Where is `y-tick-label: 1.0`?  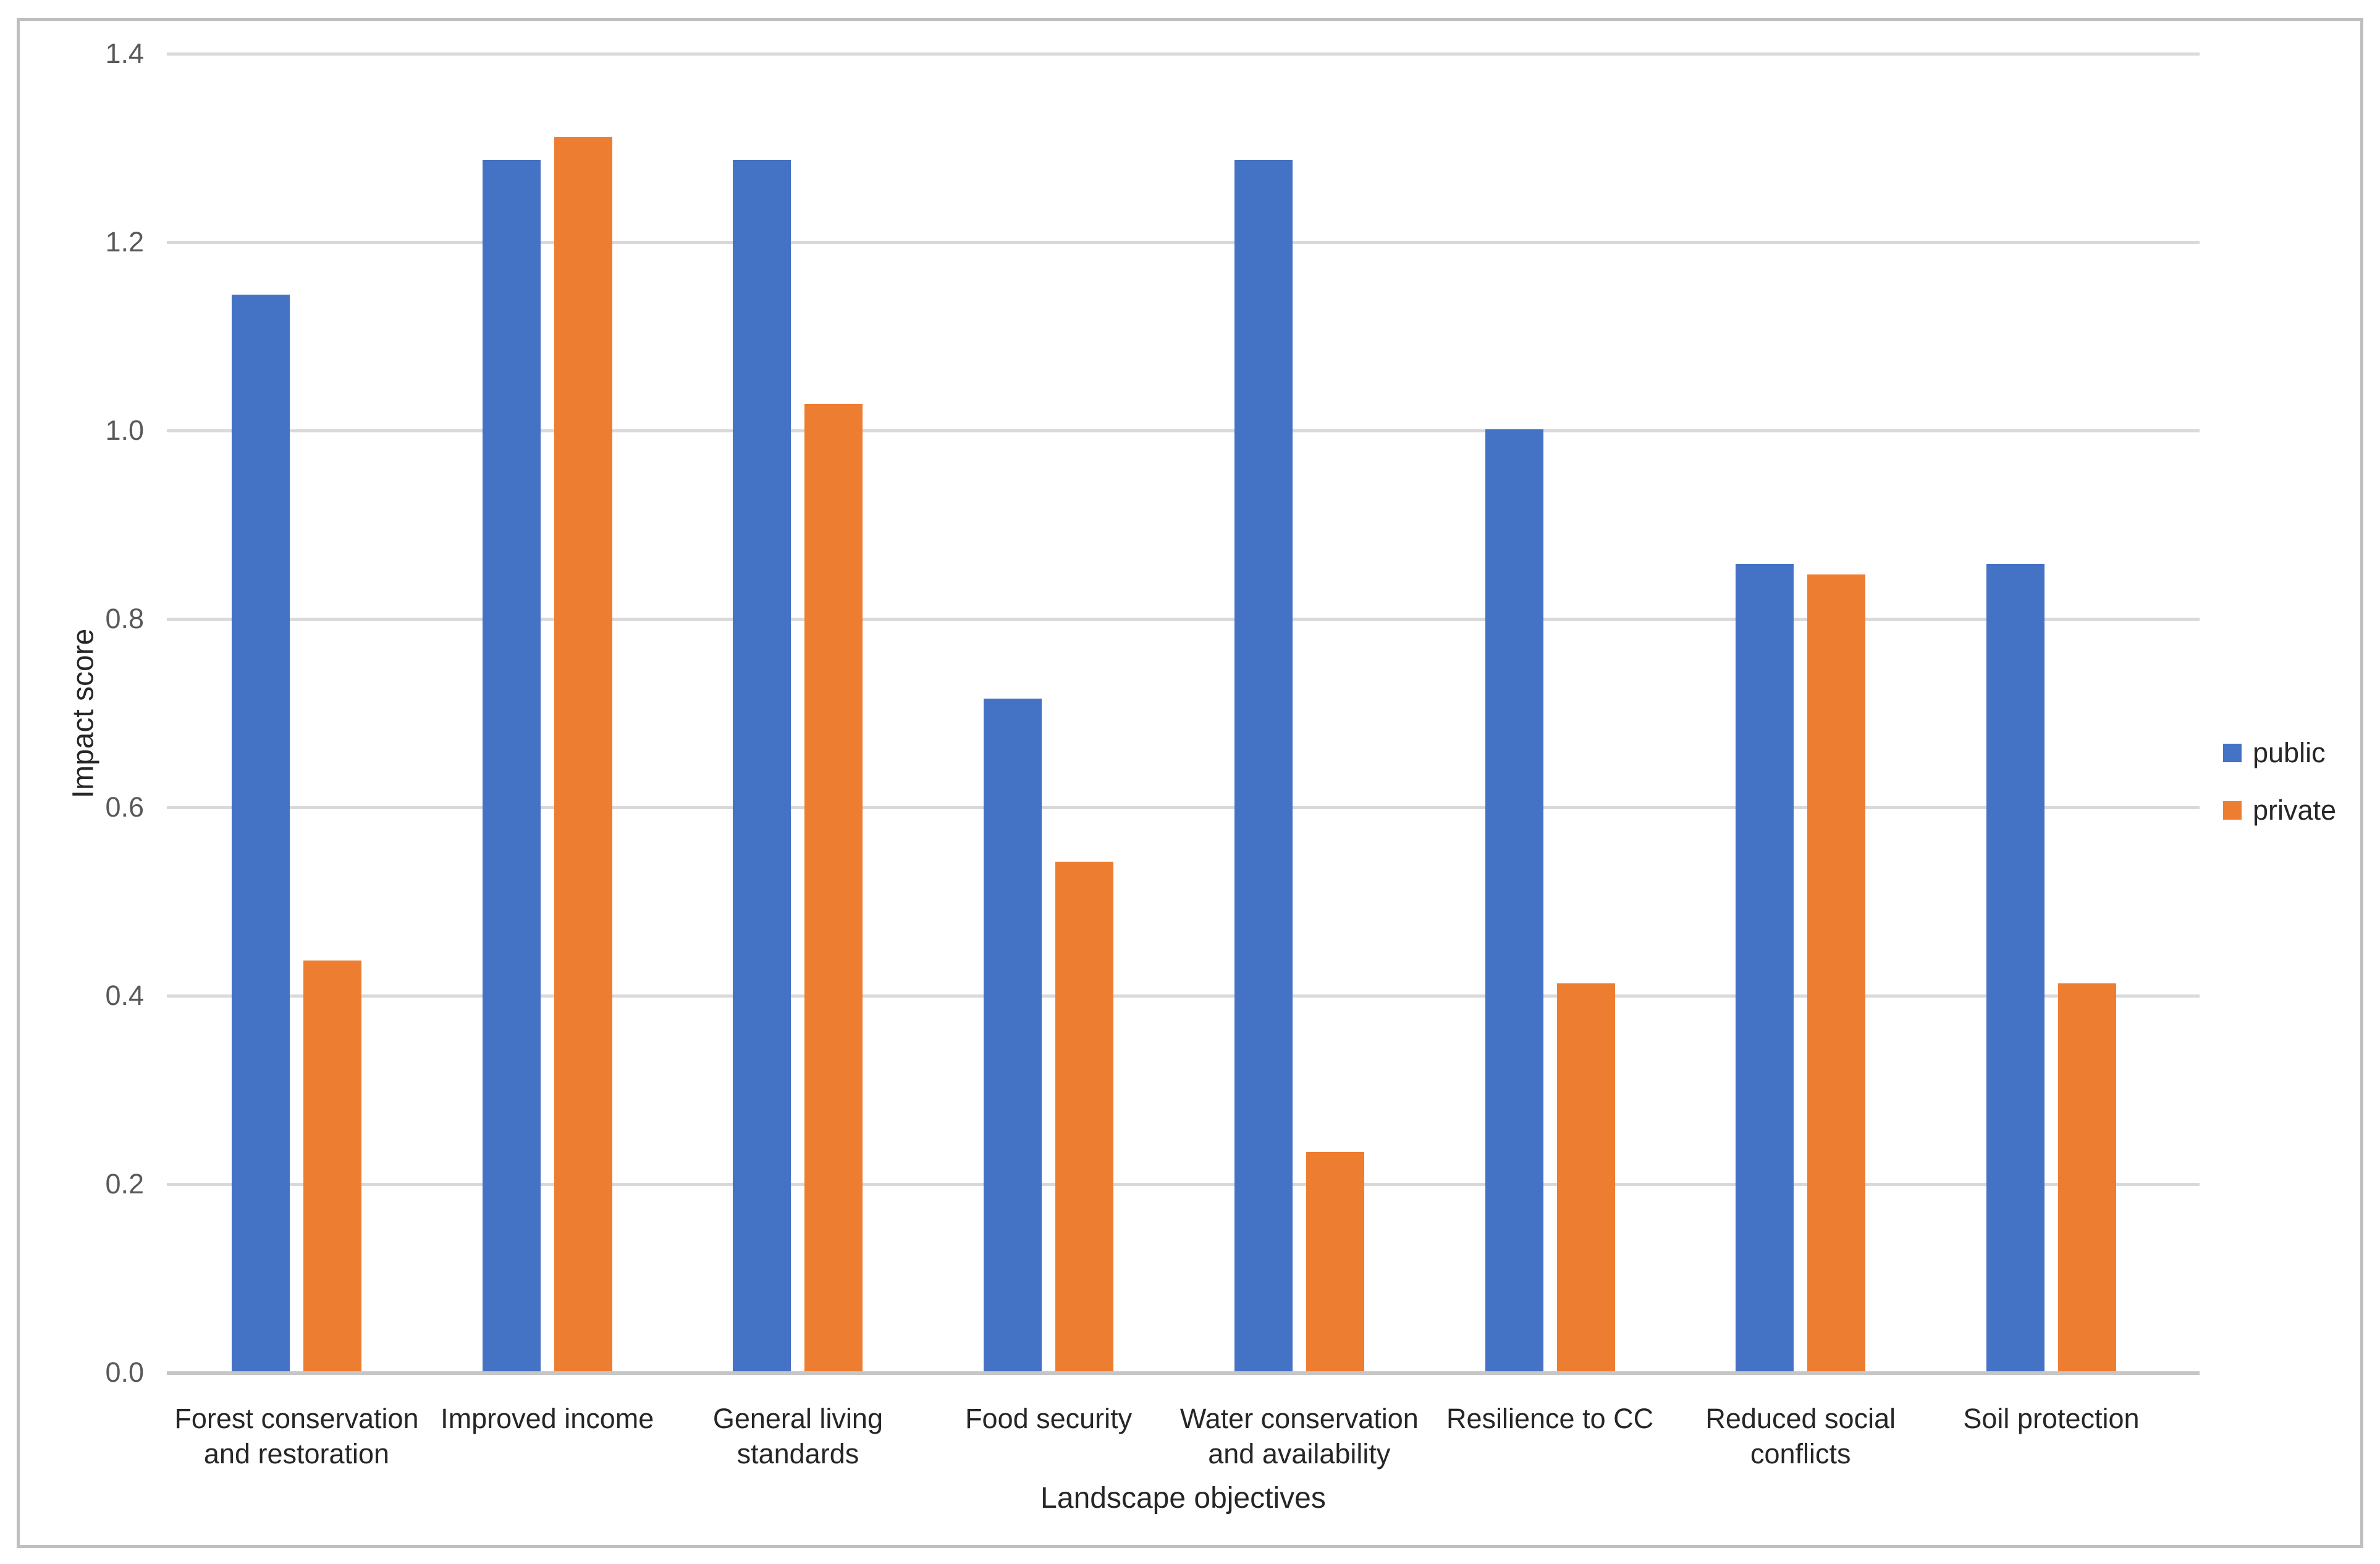
y-tick-label: 1.0 is located at coordinates (125, 430).